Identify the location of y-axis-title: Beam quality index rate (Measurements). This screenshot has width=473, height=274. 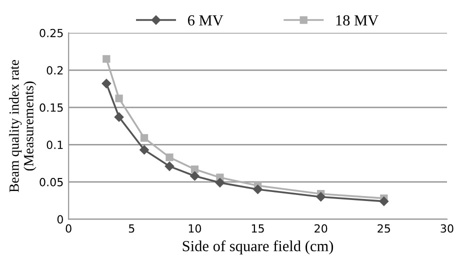
(22, 126).